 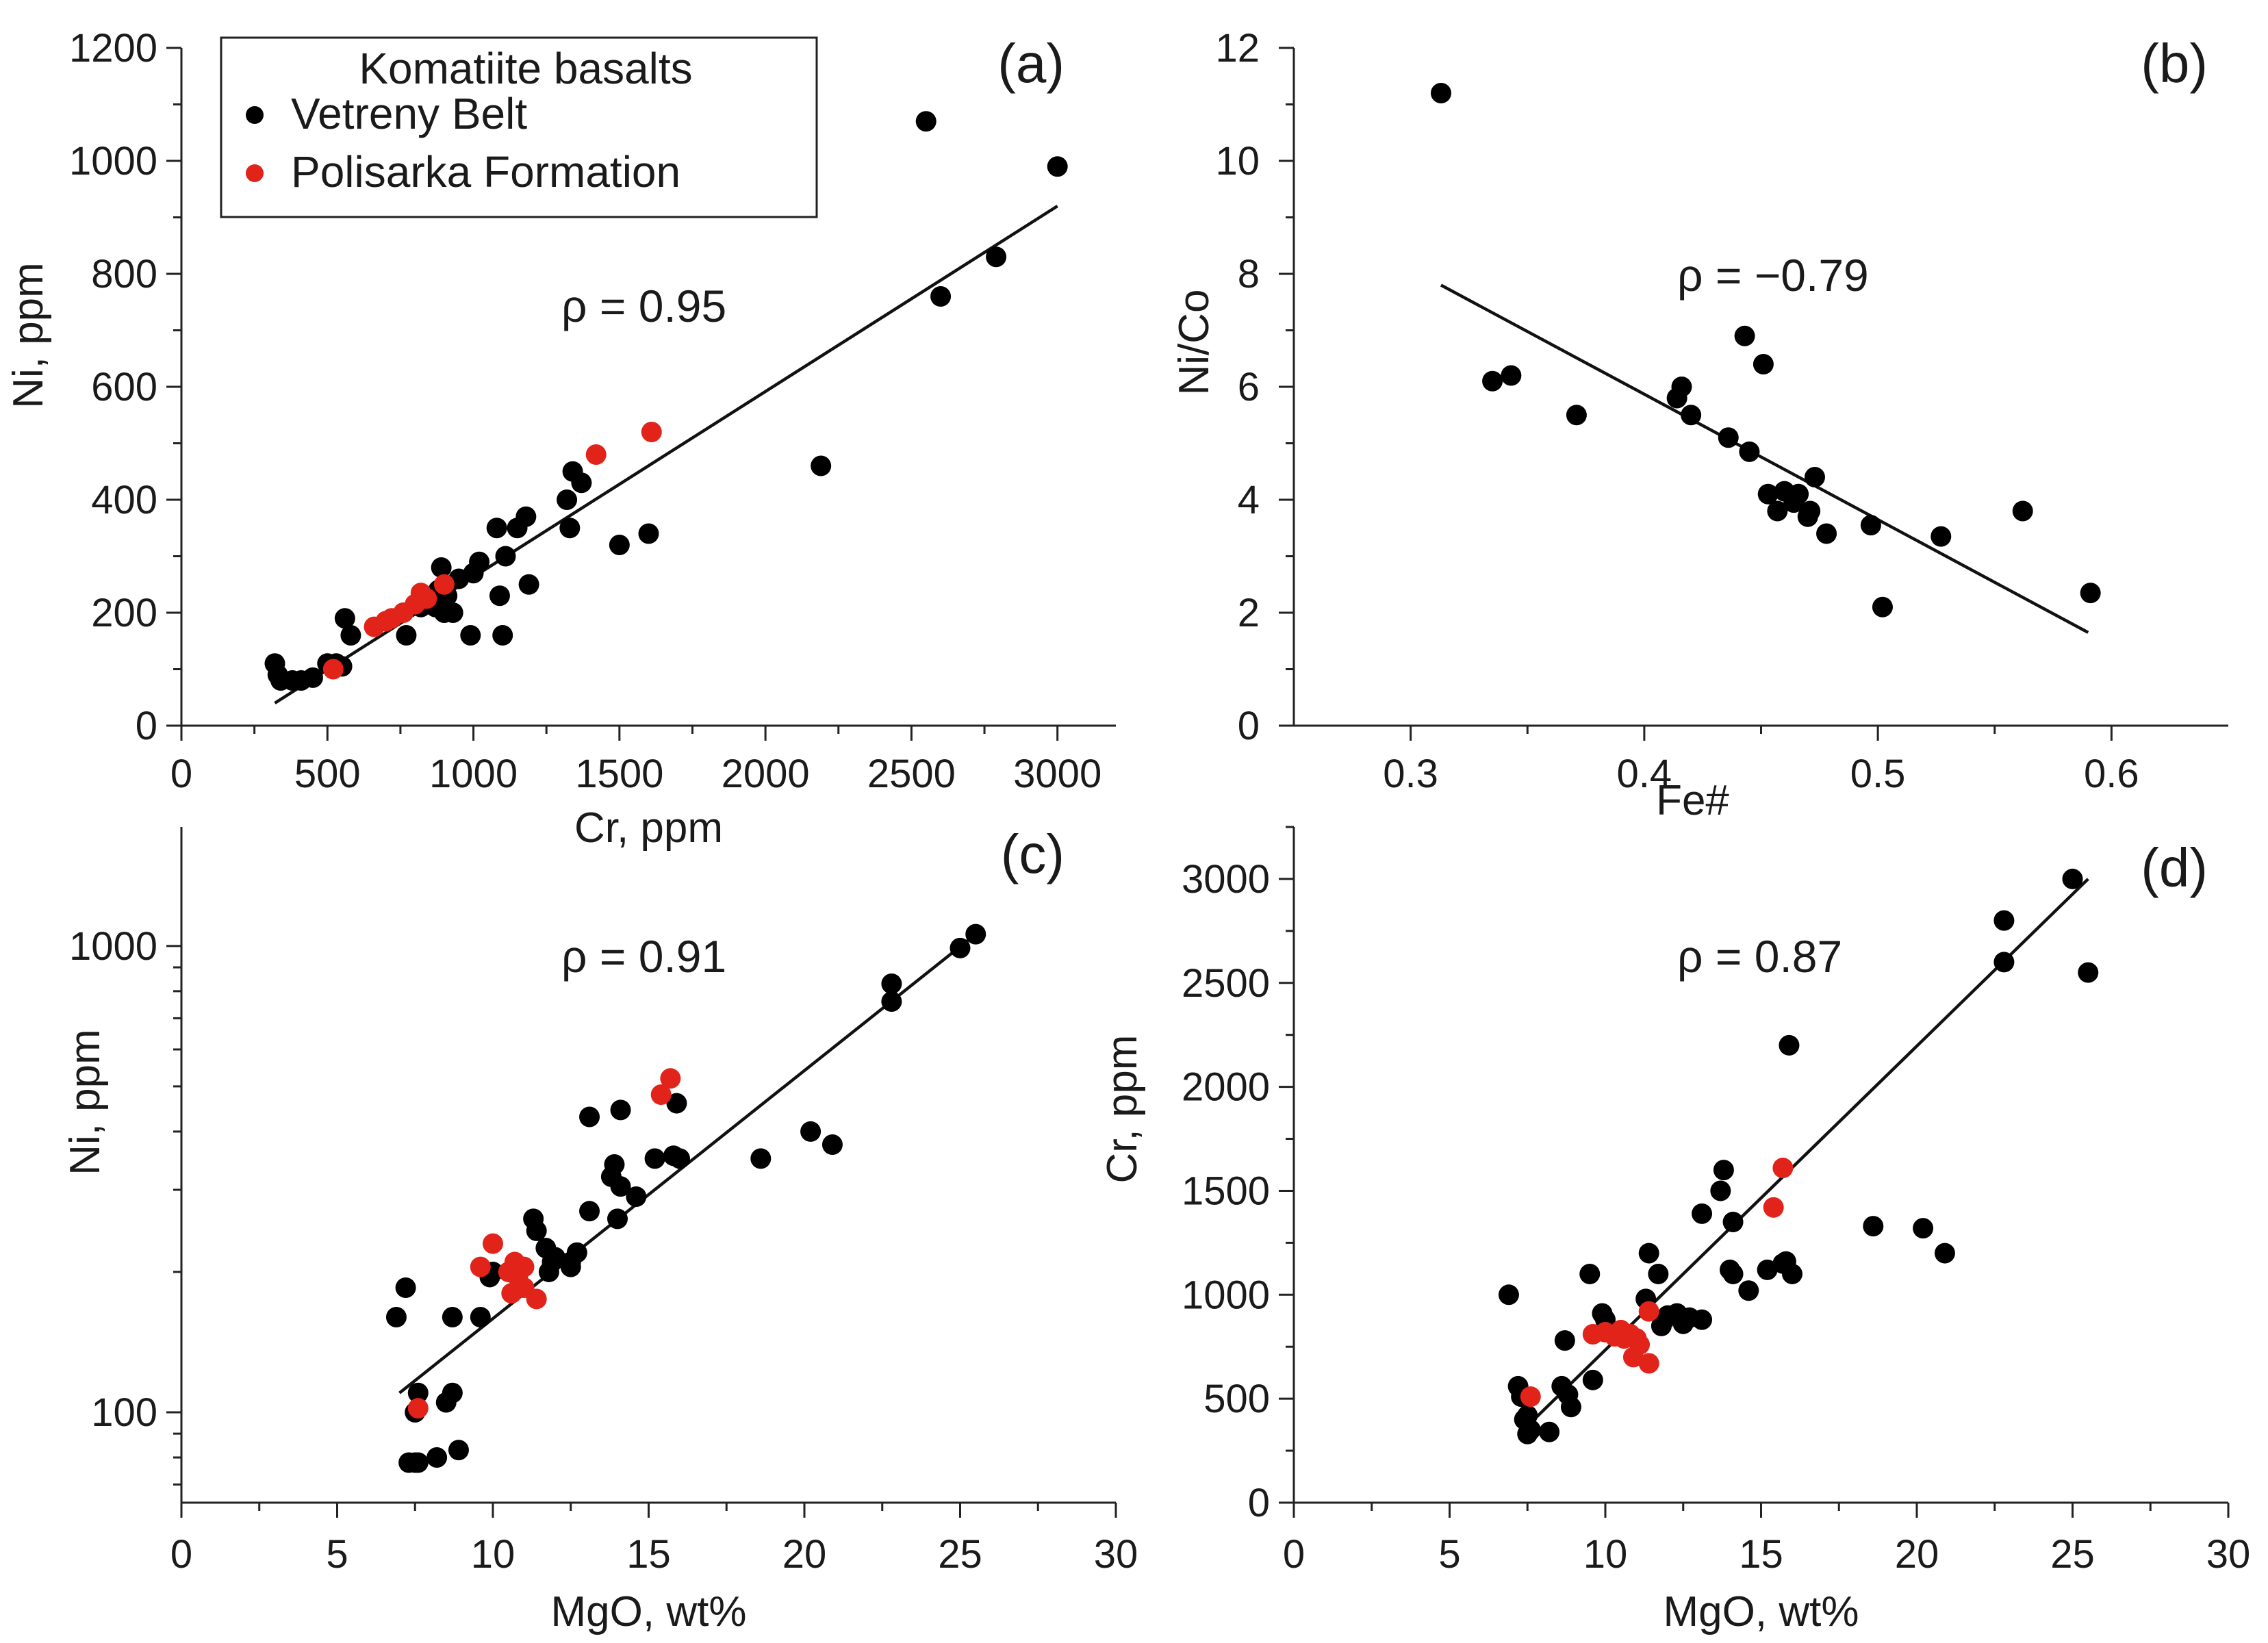 What do you see at coordinates (1226, 1191) in the screenshot?
I see `y-tick-label: 1500` at bounding box center [1226, 1191].